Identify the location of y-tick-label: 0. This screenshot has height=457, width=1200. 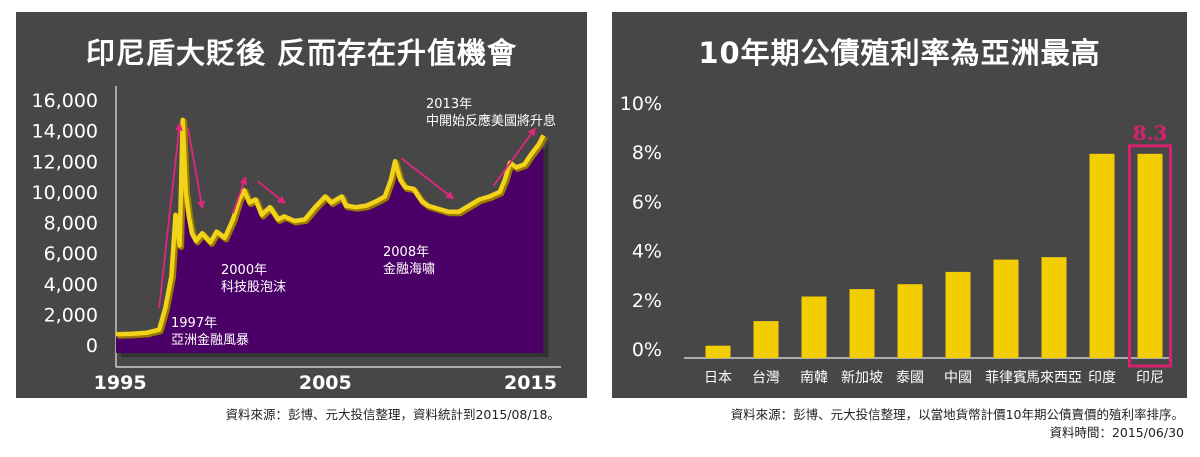
(92, 346).